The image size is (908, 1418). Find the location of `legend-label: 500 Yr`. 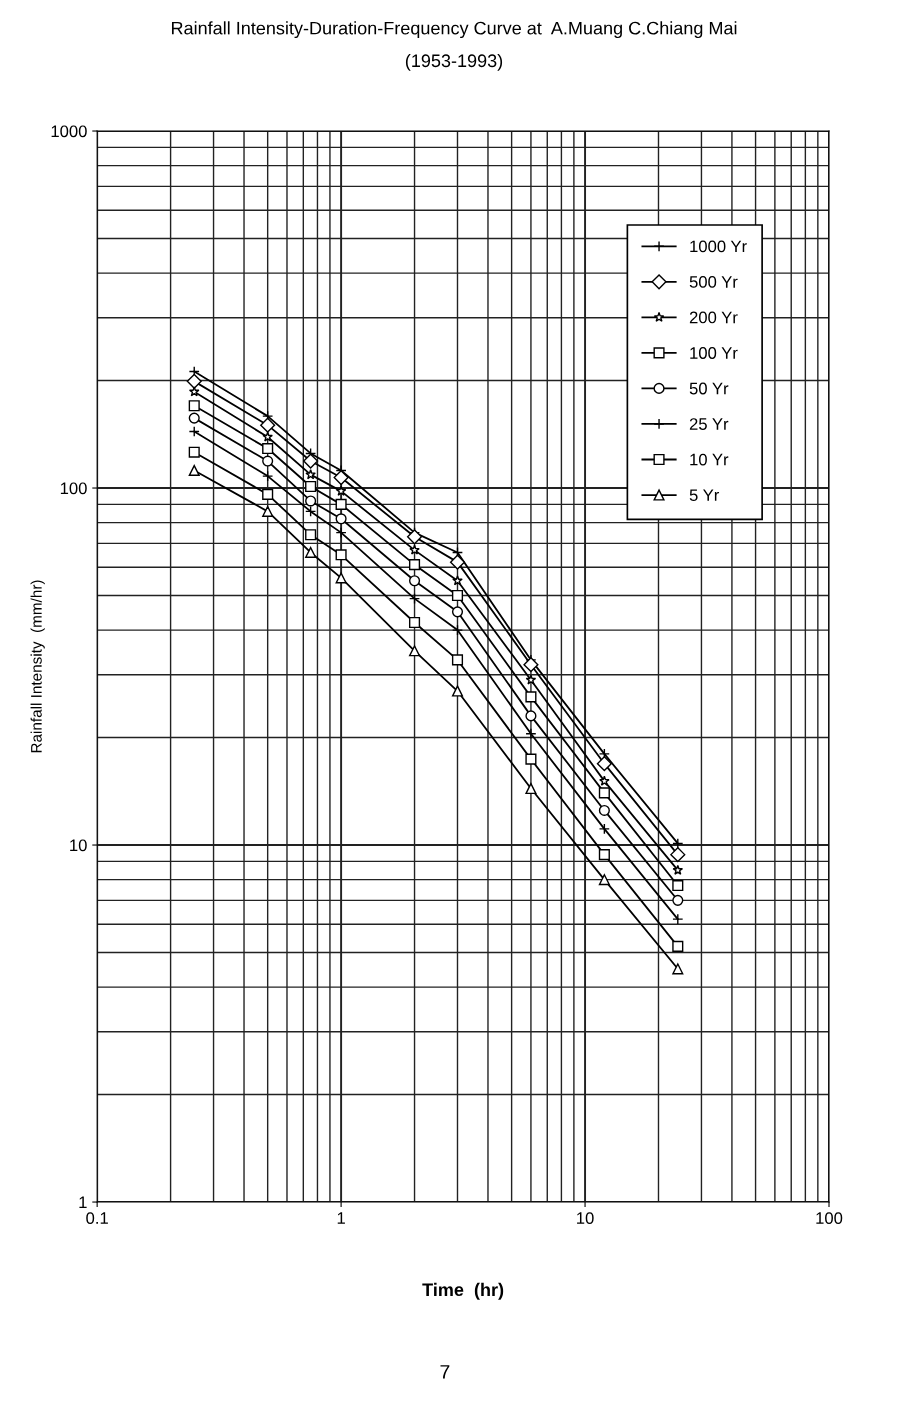

legend-label: 500 Yr is located at coordinates (713, 282).